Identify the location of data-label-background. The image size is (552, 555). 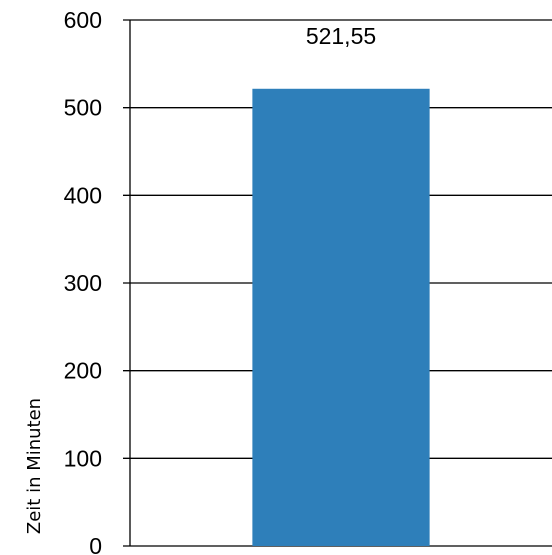
(341, 36).